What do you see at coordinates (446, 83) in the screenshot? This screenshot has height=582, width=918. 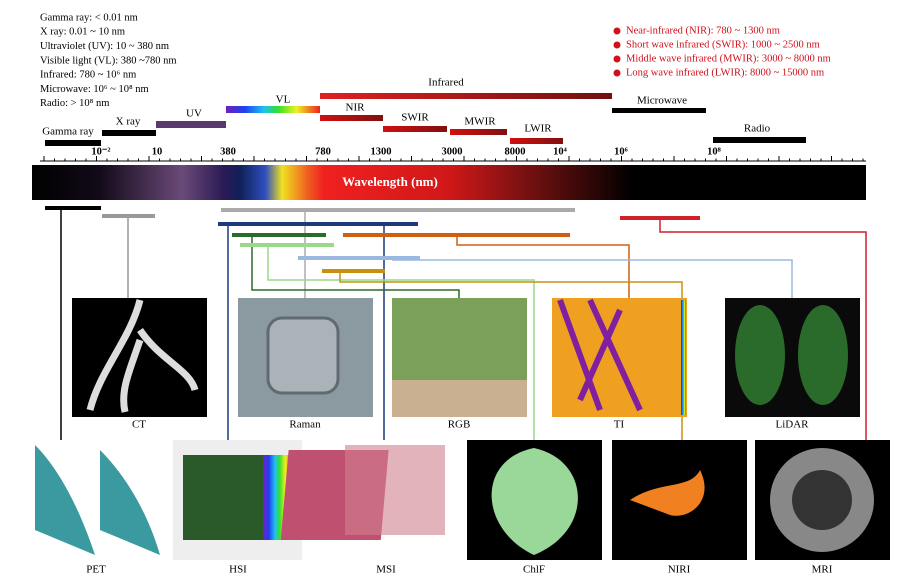 I see `band-label: Infrared` at bounding box center [446, 83].